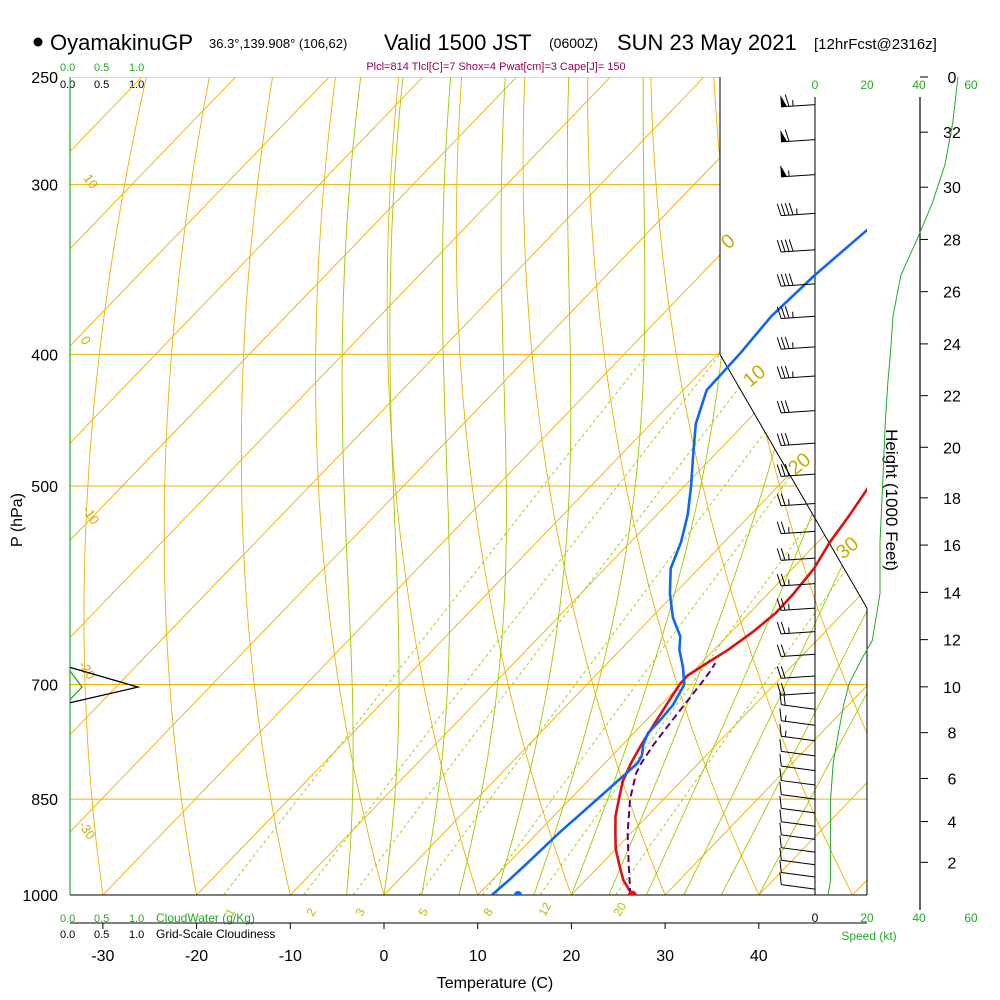  What do you see at coordinates (759, 956) in the screenshot?
I see `x-tick-label: 40` at bounding box center [759, 956].